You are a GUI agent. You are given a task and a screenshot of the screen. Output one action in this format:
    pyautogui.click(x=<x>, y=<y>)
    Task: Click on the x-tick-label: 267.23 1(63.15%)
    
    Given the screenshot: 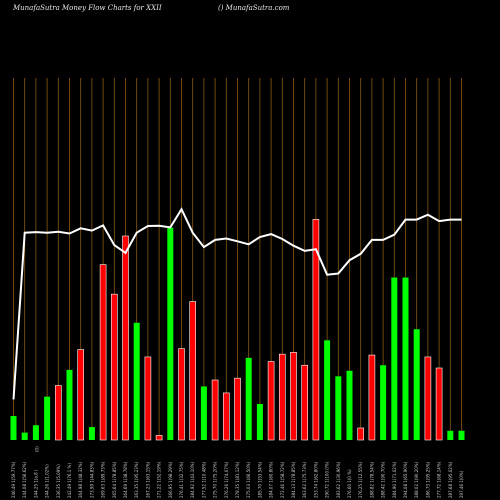 What is the action you would take?
    pyautogui.click(x=147, y=479)
    